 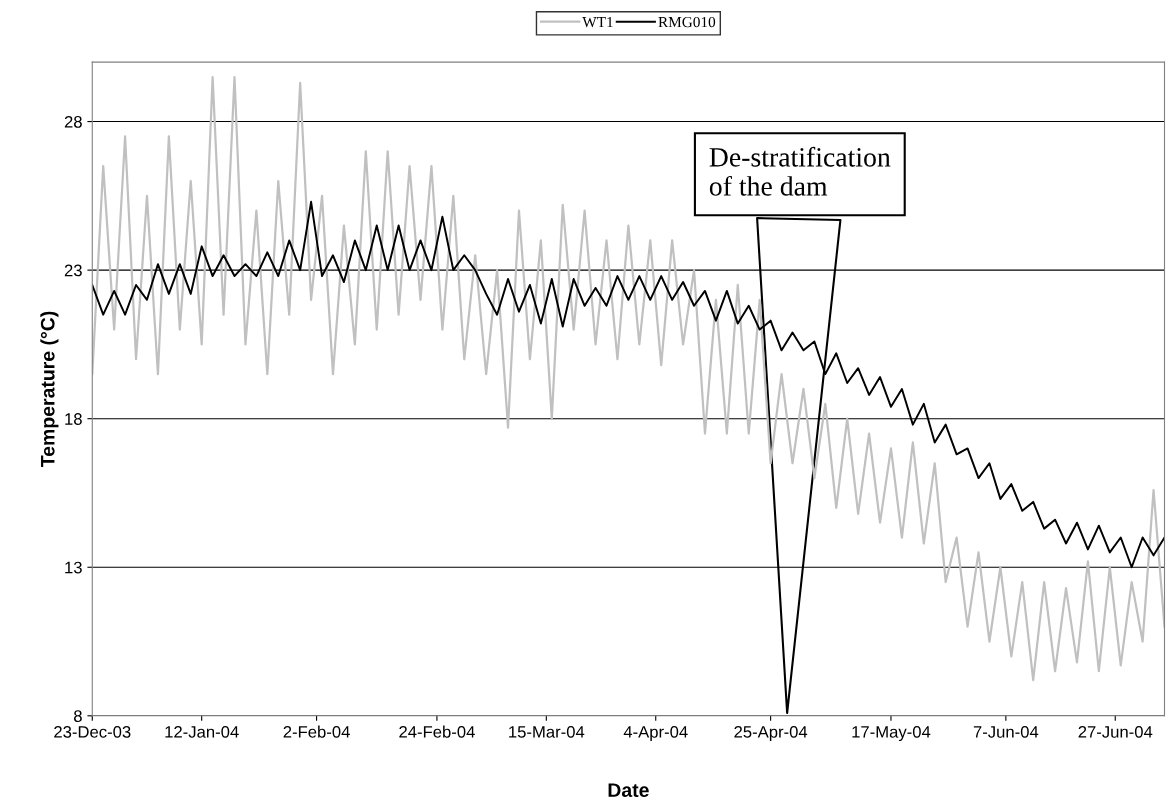 What do you see at coordinates (628, 790) in the screenshot?
I see `x-axis-title: Date` at bounding box center [628, 790].